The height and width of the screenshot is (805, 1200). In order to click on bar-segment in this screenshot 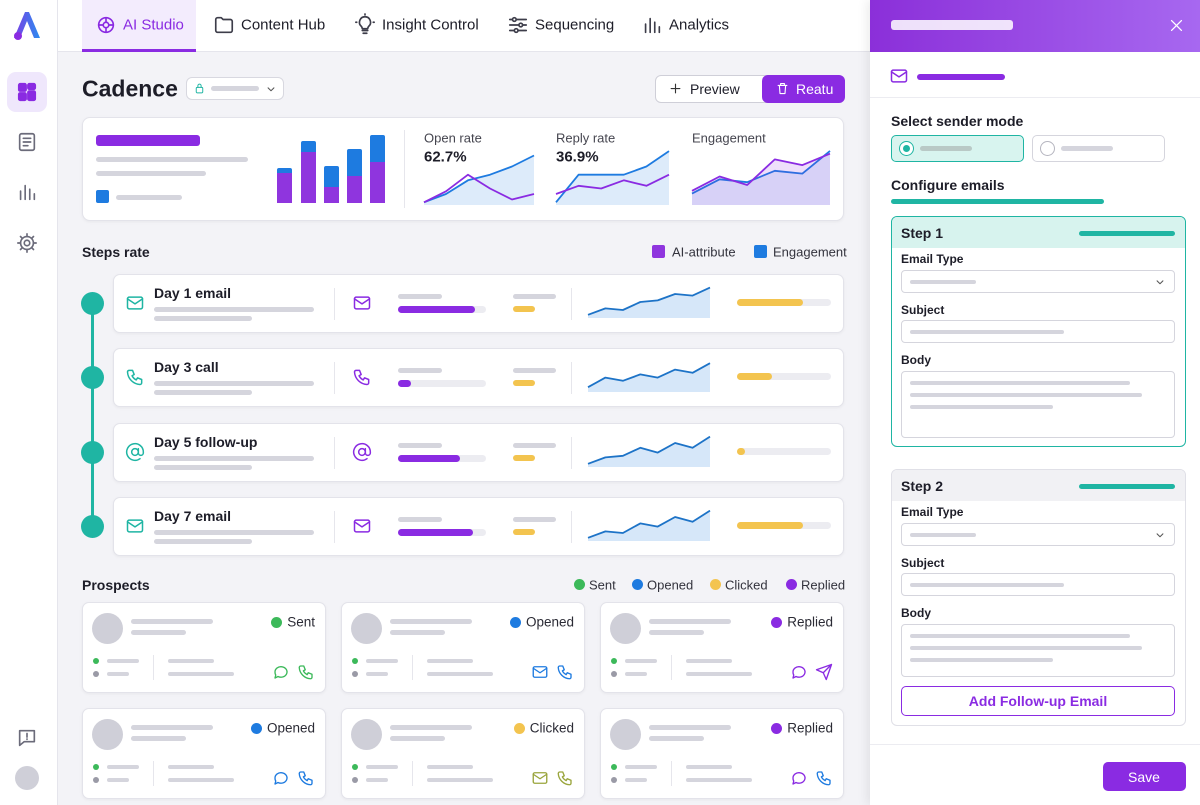, I will do `click(308, 146)`.